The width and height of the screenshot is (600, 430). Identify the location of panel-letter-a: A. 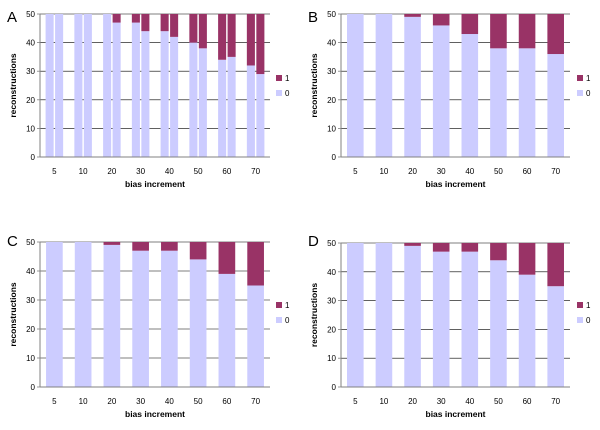
(12, 17).